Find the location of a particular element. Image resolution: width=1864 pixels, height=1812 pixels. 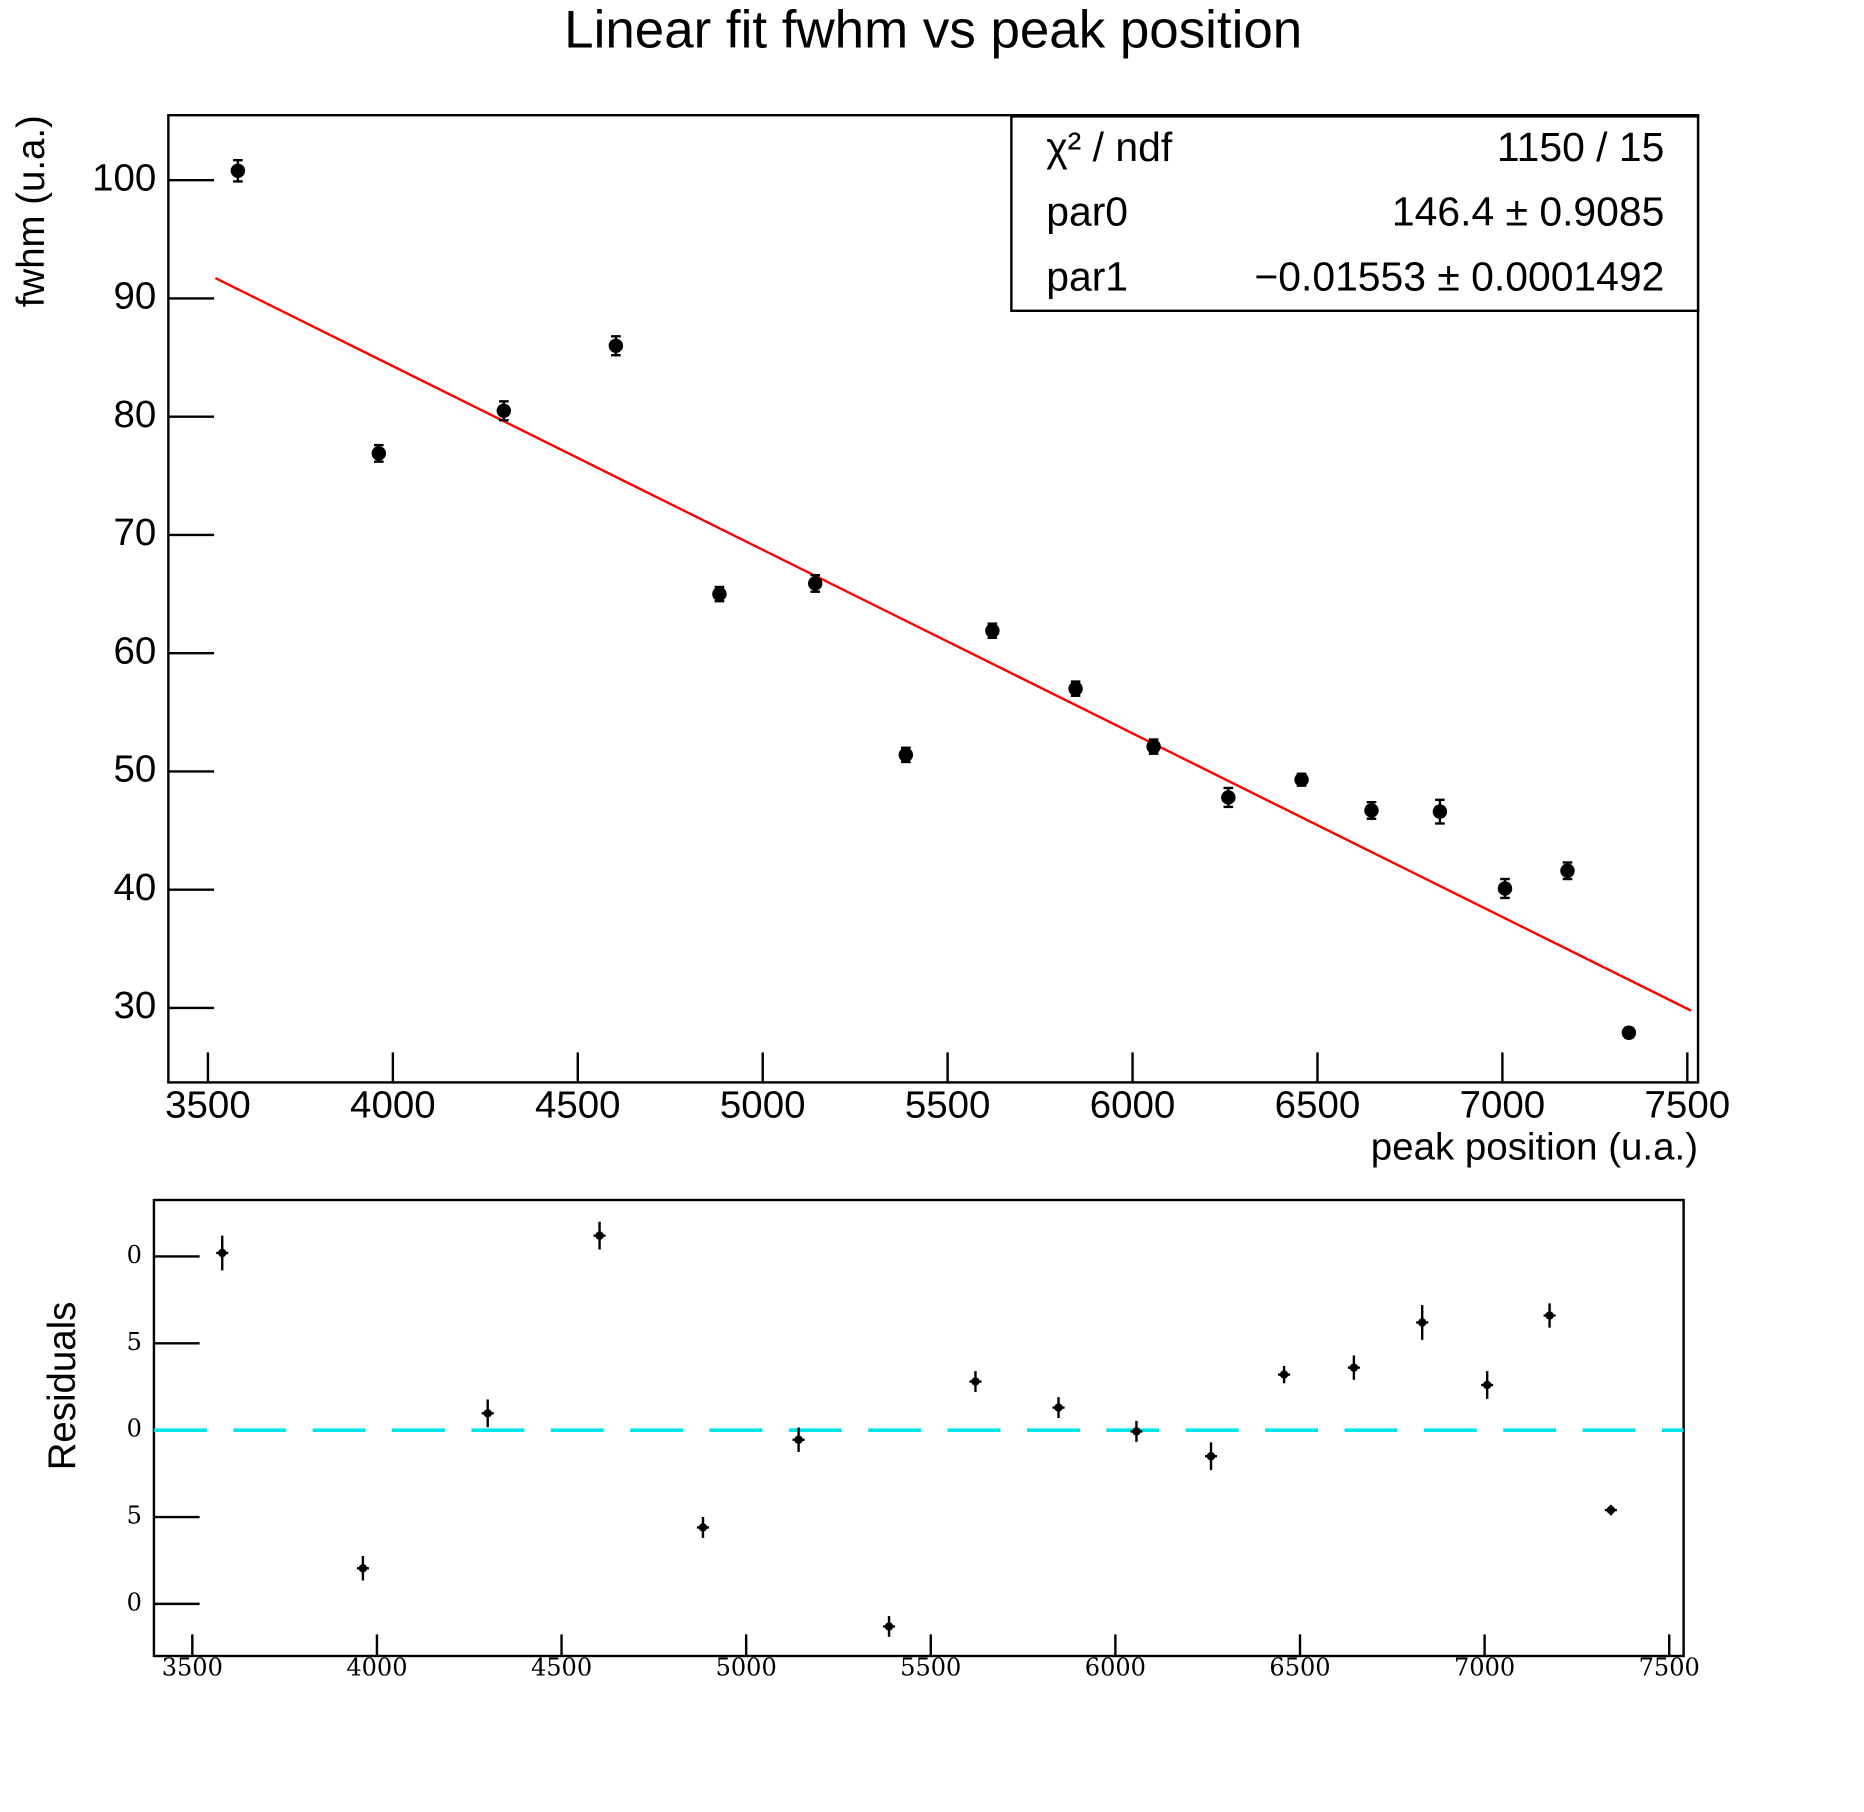

y-tick-label: 90 is located at coordinates (135, 296).